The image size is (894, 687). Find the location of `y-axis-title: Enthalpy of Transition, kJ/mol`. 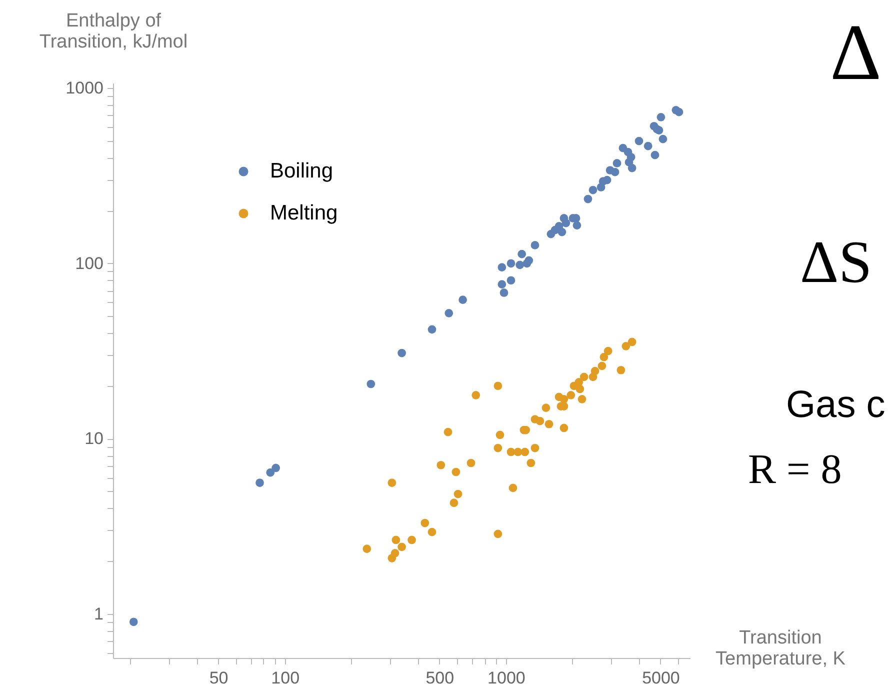

y-axis-title: Enthalpy of Transition, kJ/mol is located at coordinates (113, 31).